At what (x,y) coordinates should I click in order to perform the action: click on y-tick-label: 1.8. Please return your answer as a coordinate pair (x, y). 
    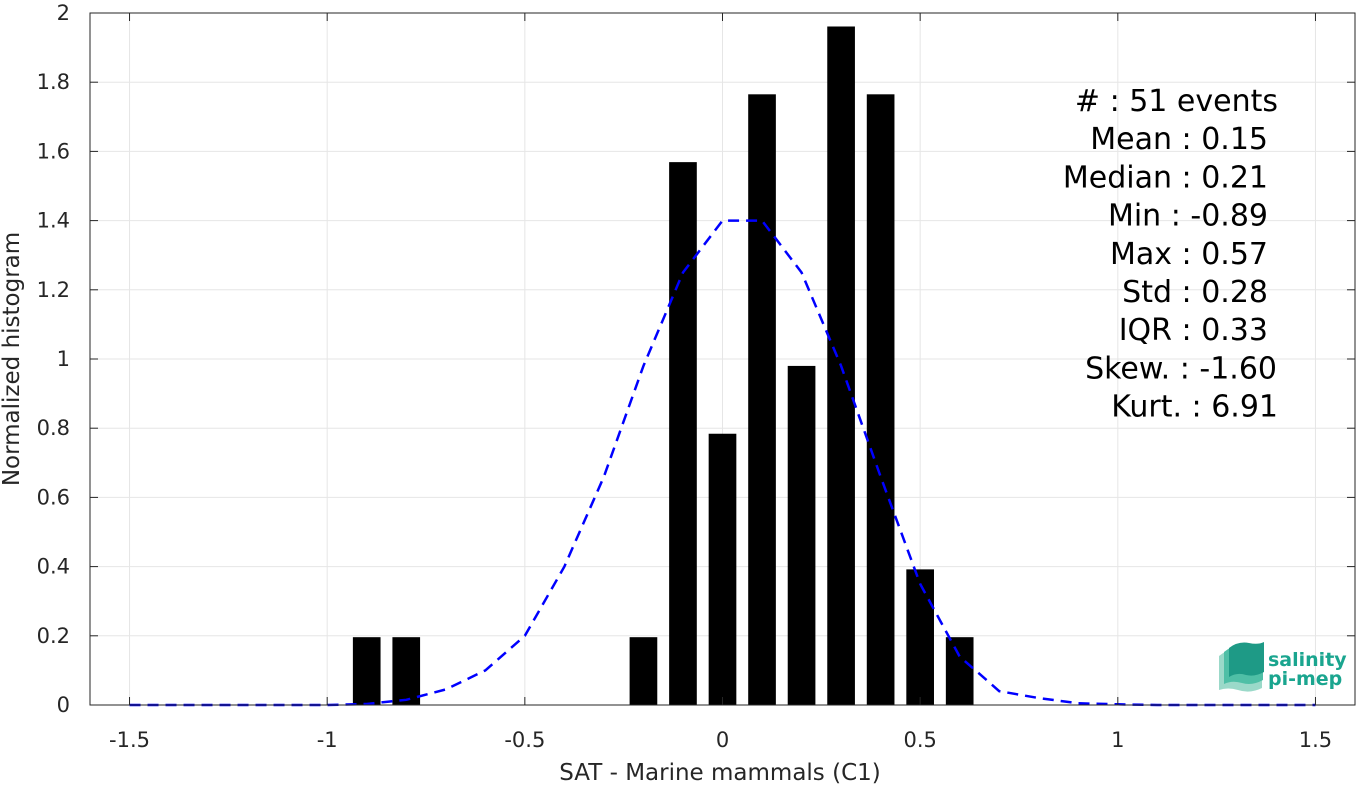
    Looking at the image, I should click on (53, 82).